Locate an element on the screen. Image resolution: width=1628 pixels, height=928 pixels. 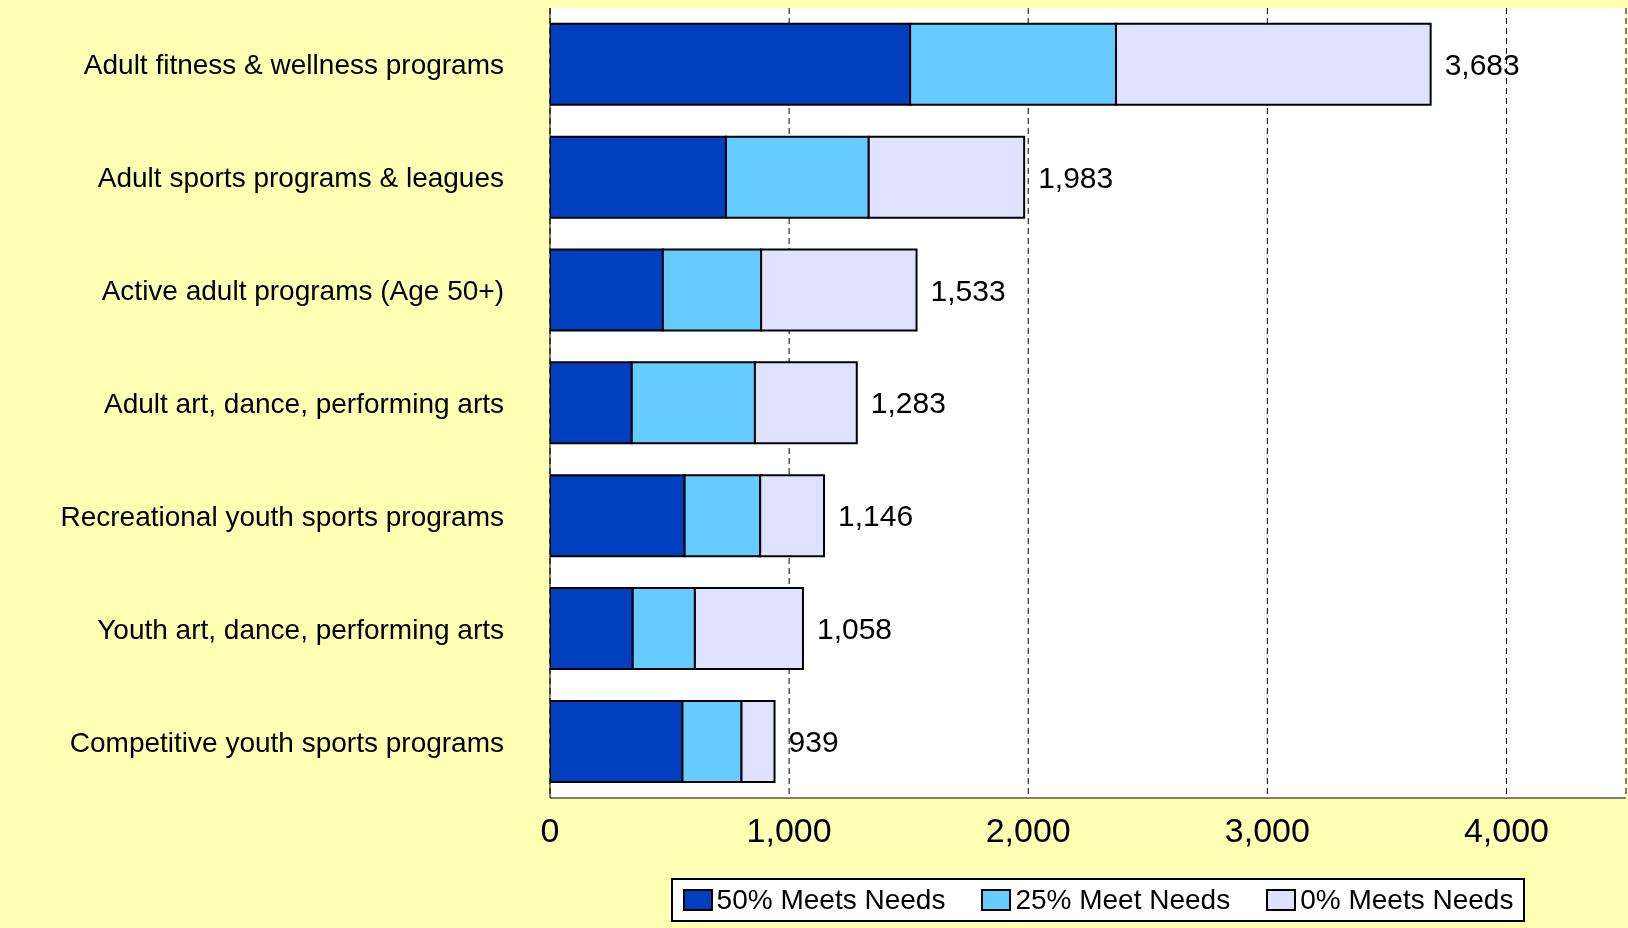
total-label: 1,283 is located at coordinates (908, 403).